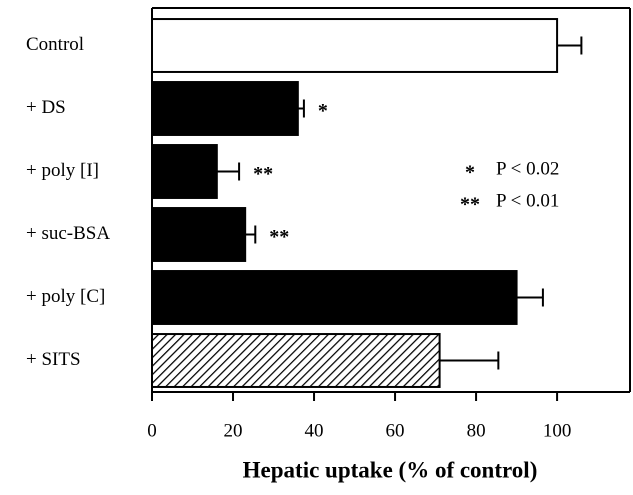 This screenshot has height=495, width=633. Describe the element at coordinates (233, 430) in the screenshot. I see `x-tick-label: 20` at that location.